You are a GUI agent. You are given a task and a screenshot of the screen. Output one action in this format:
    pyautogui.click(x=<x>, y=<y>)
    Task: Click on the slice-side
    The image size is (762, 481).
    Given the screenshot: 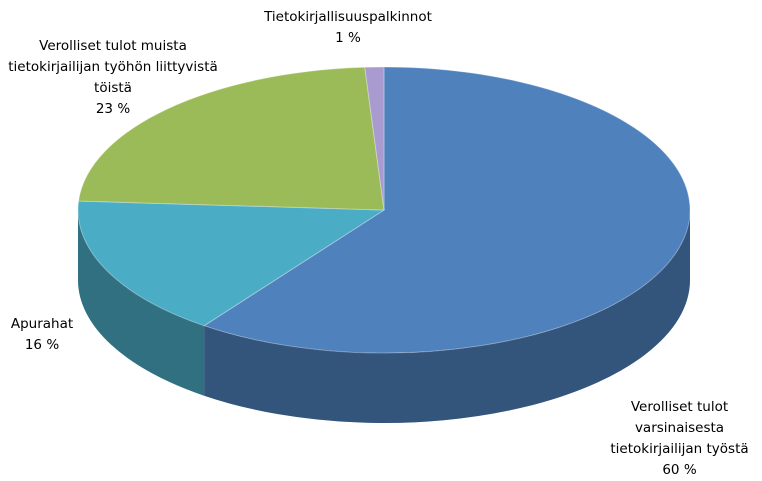 What is the action you would take?
    pyautogui.click(x=141, y=303)
    